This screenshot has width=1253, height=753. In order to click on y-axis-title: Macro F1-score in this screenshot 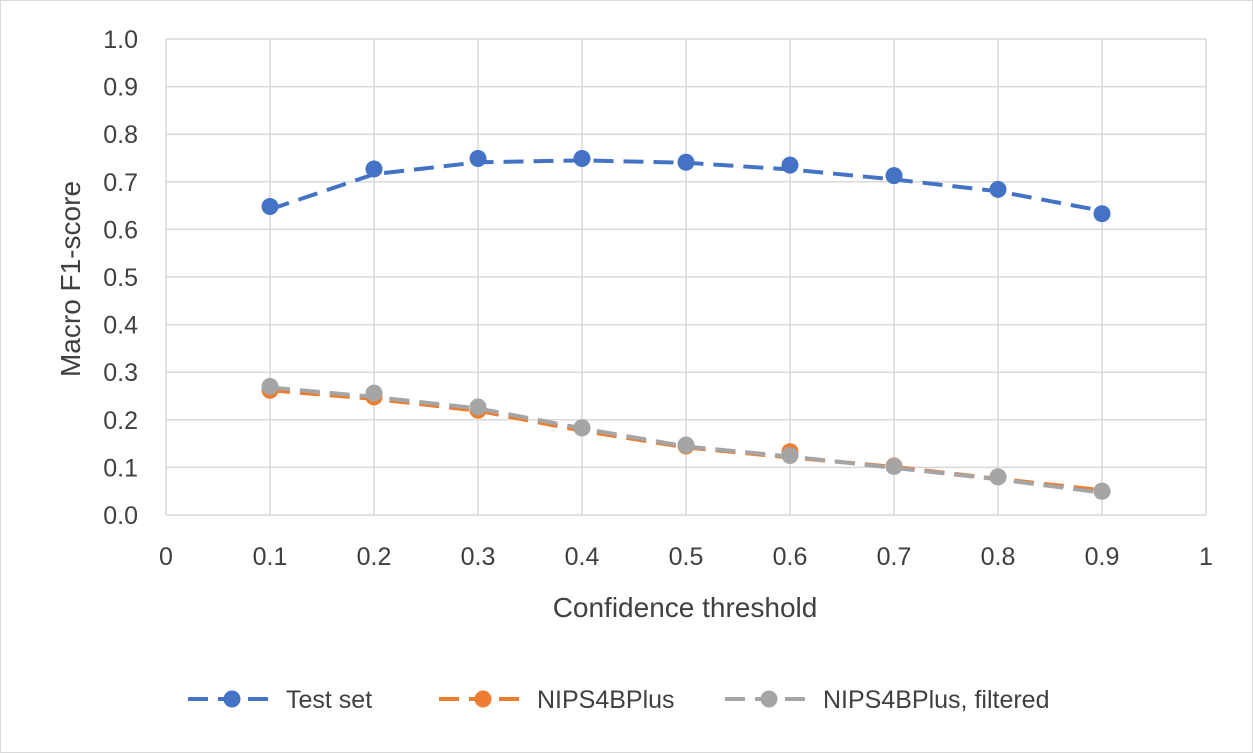, I will do `click(70, 279)`.